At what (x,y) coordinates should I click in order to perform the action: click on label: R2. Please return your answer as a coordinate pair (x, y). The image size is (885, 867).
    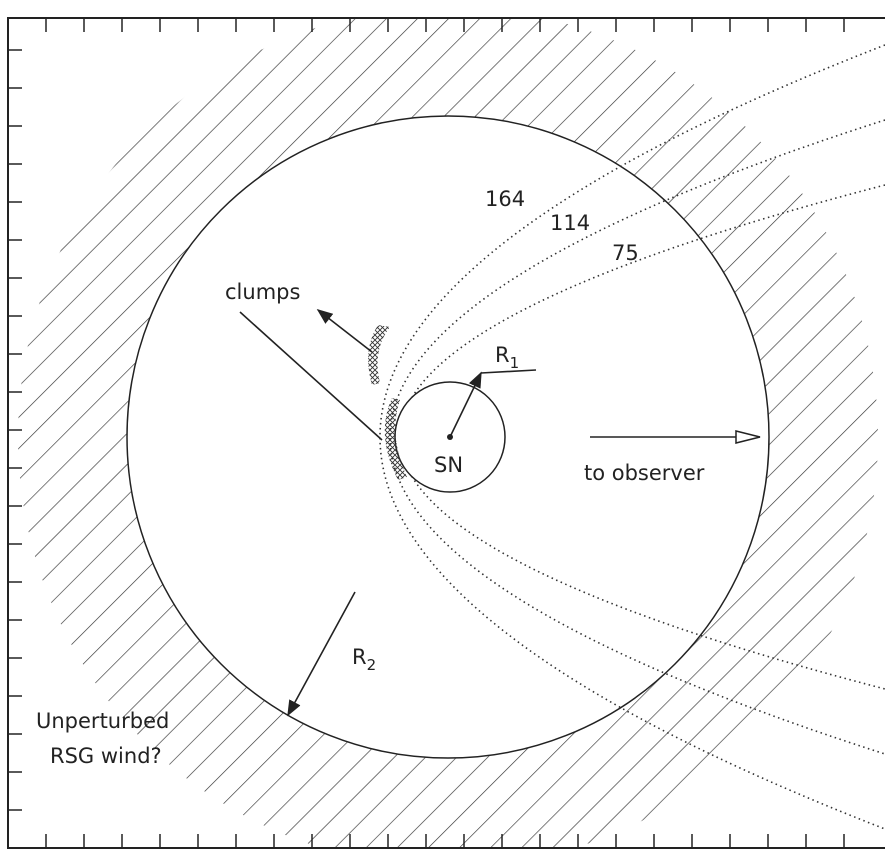
    Looking at the image, I should click on (364, 659).